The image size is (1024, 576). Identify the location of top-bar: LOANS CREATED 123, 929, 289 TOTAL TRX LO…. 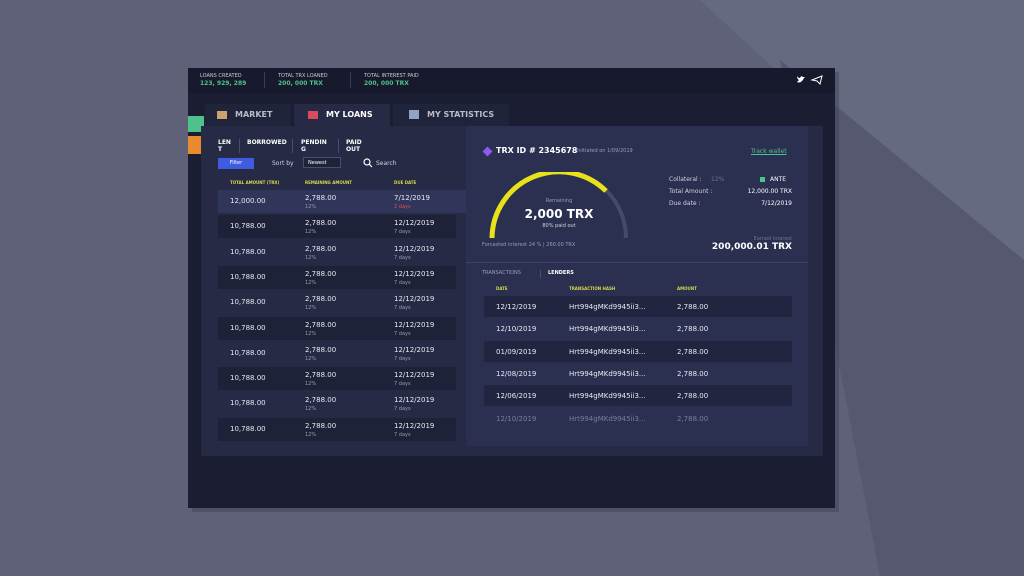
(511, 80).